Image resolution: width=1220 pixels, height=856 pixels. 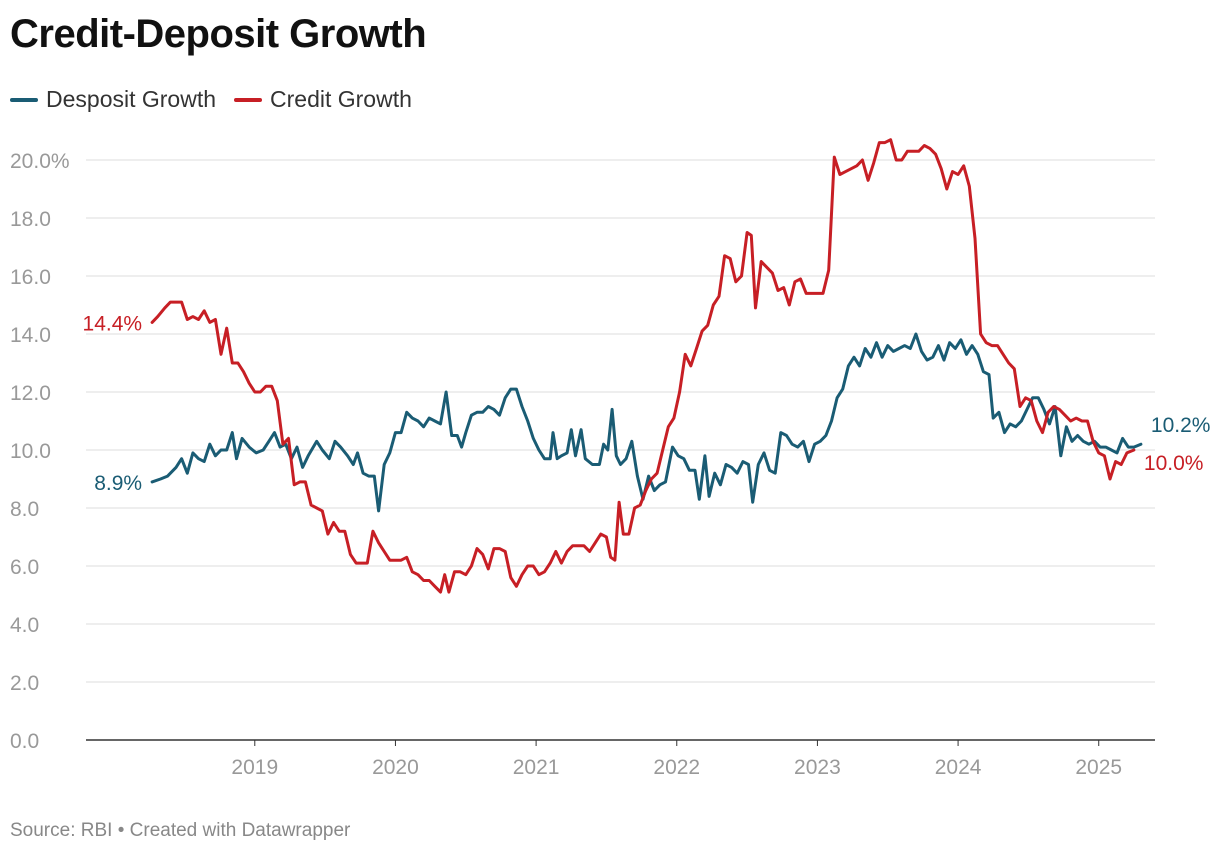 What do you see at coordinates (395, 767) in the screenshot?
I see `x-tick-label: 2020` at bounding box center [395, 767].